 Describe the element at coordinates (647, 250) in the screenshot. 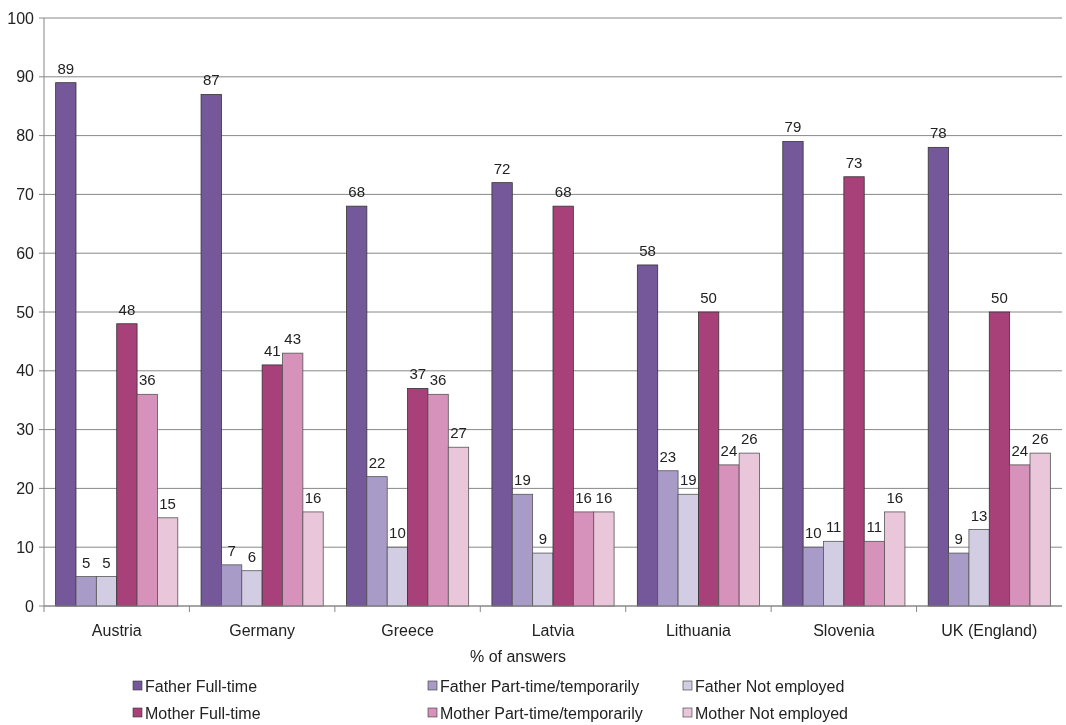

I see `data-label: 58` at that location.